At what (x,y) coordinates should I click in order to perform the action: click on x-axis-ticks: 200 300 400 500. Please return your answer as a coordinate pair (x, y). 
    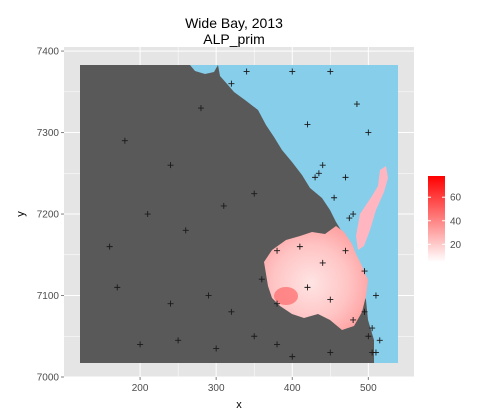
    Looking at the image, I should click on (254, 385).